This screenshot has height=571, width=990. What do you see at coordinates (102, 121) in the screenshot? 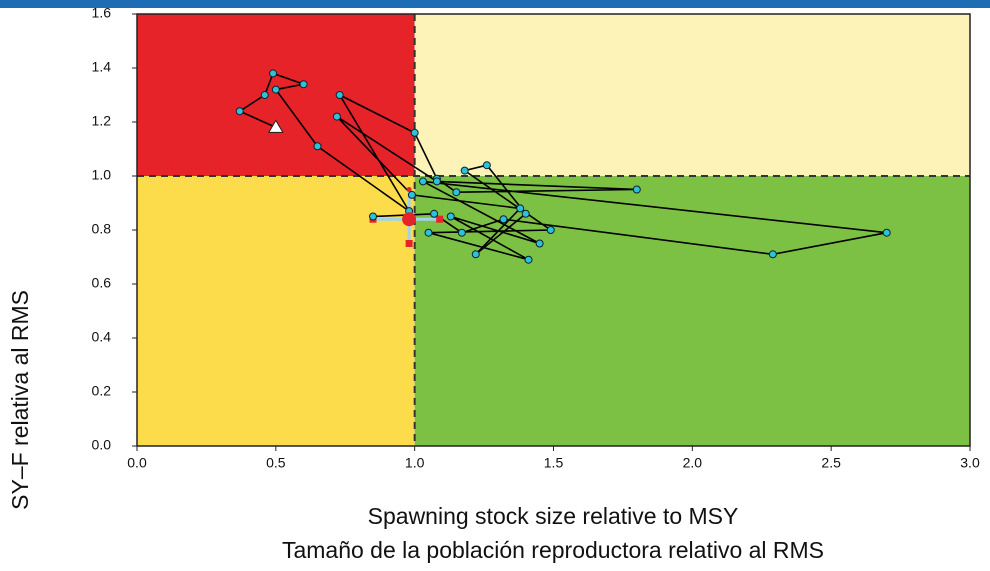
I see `y-tick-label: 1.2` at bounding box center [102, 121].